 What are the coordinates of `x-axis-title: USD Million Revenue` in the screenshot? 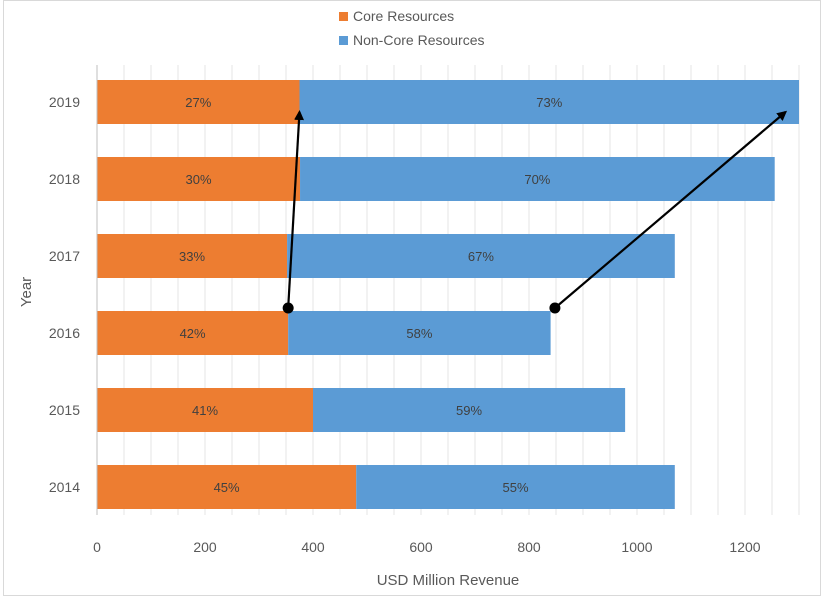 It's located at (448, 580).